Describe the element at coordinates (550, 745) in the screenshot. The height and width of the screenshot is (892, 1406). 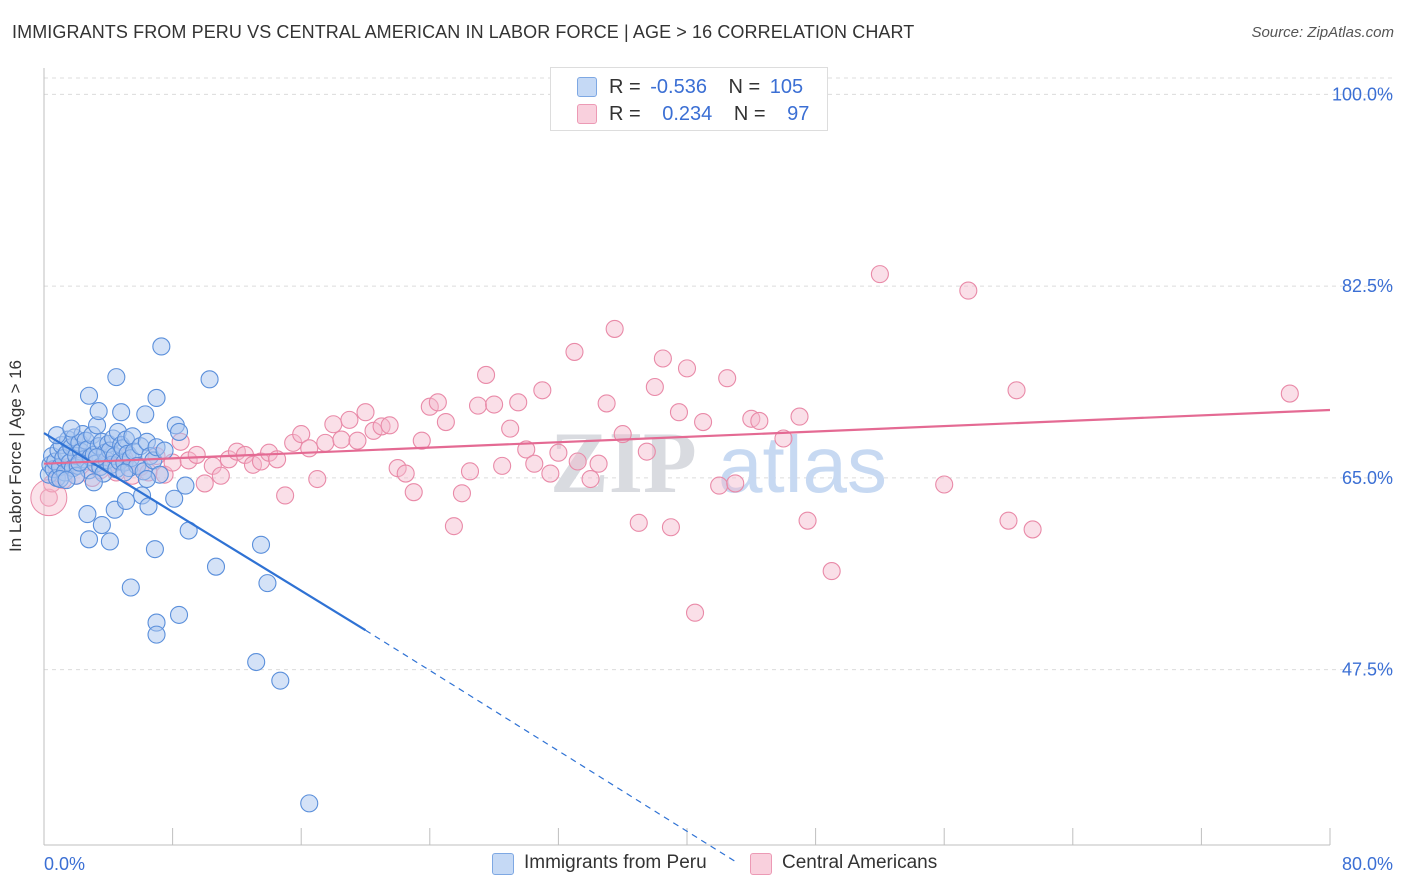
I see `peru-trend-extension` at that location.